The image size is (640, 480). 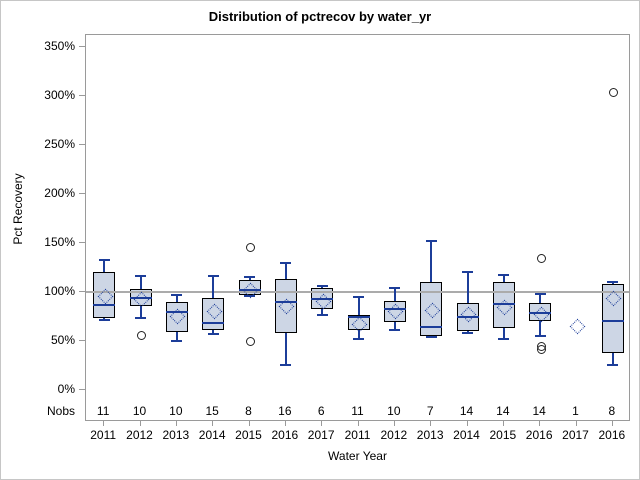 I want to click on y-tick-label: 300%, so click(x=59, y=95).